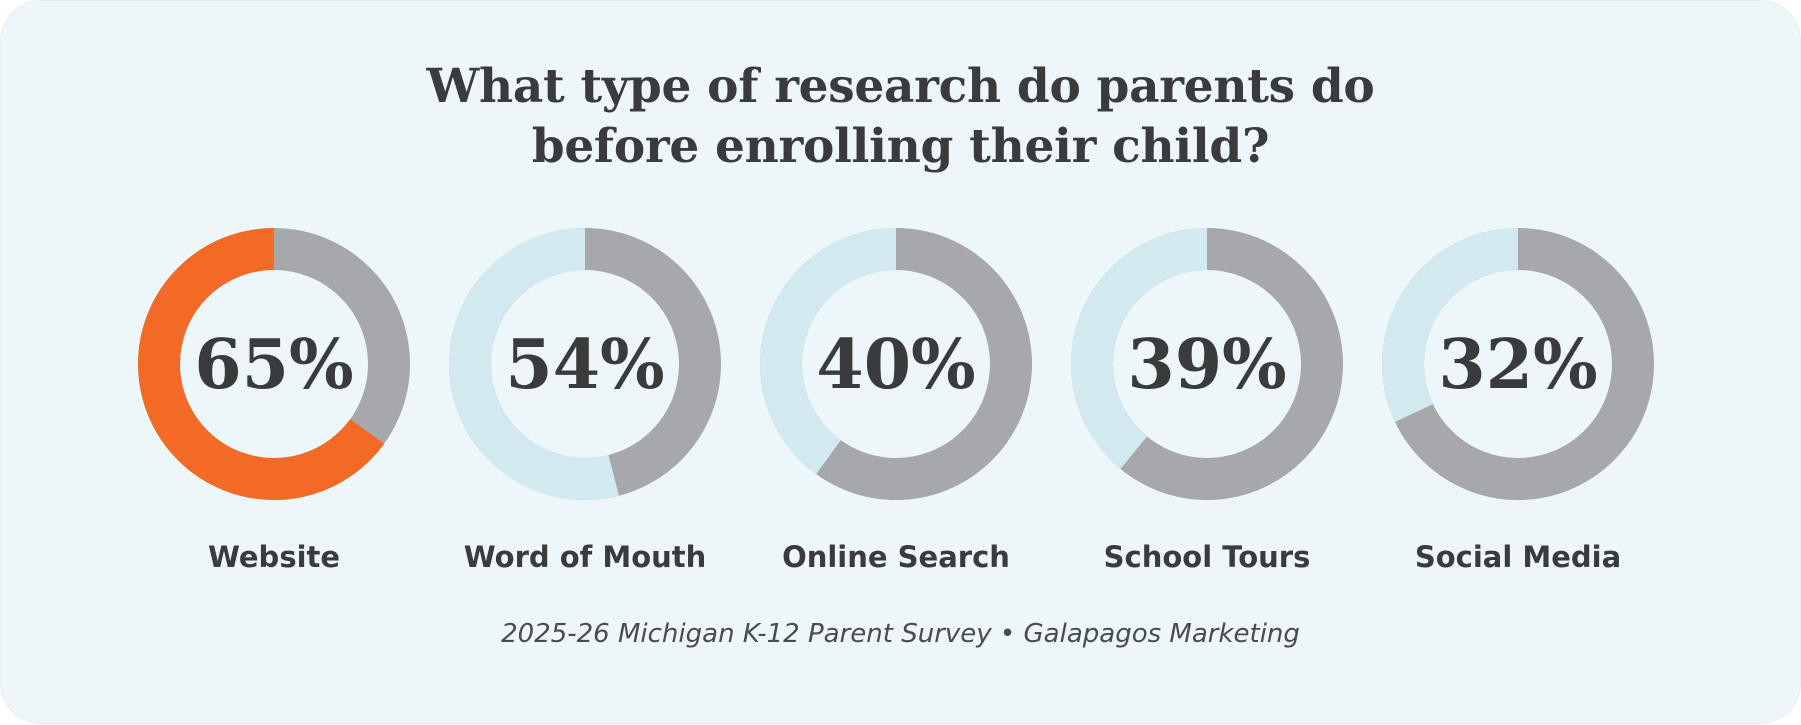 This screenshot has width=1801, height=725. I want to click on donut-2: 54% Word of Mouth, so click(585, 401).